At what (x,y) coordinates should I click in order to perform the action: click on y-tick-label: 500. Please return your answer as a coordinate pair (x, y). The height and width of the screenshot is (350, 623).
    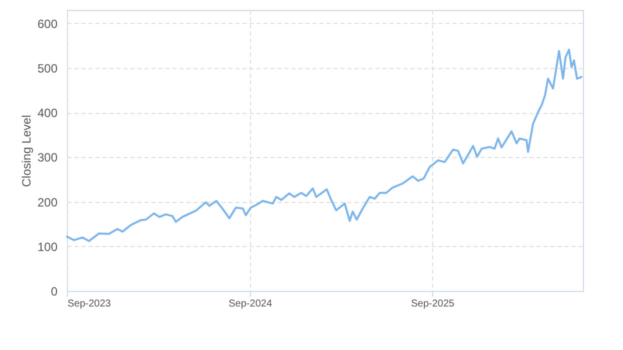
    Looking at the image, I should click on (47, 68).